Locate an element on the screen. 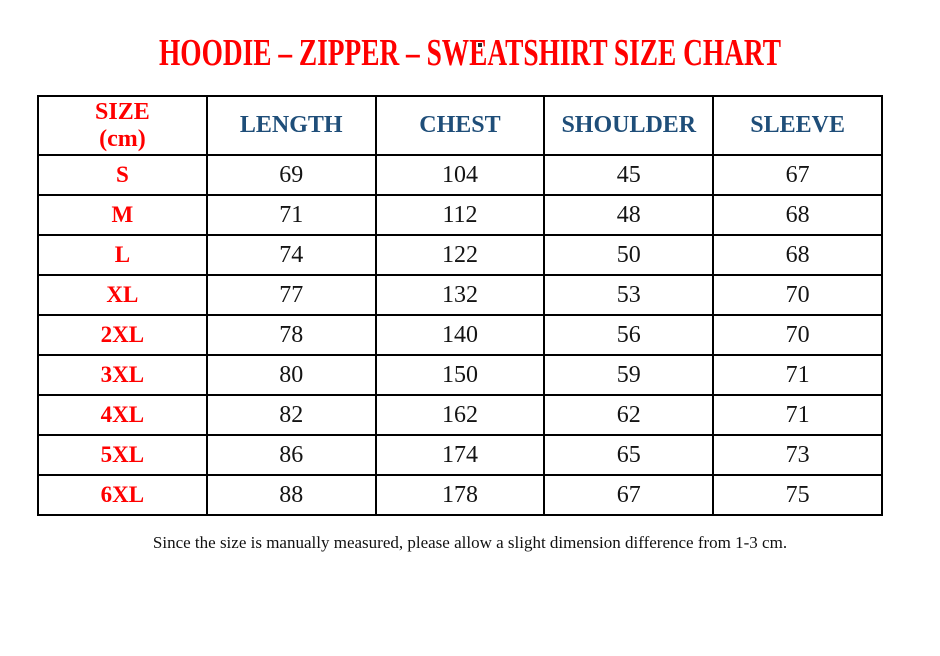 This screenshot has width=940, height=656. chest-value: 162 is located at coordinates (460, 415).